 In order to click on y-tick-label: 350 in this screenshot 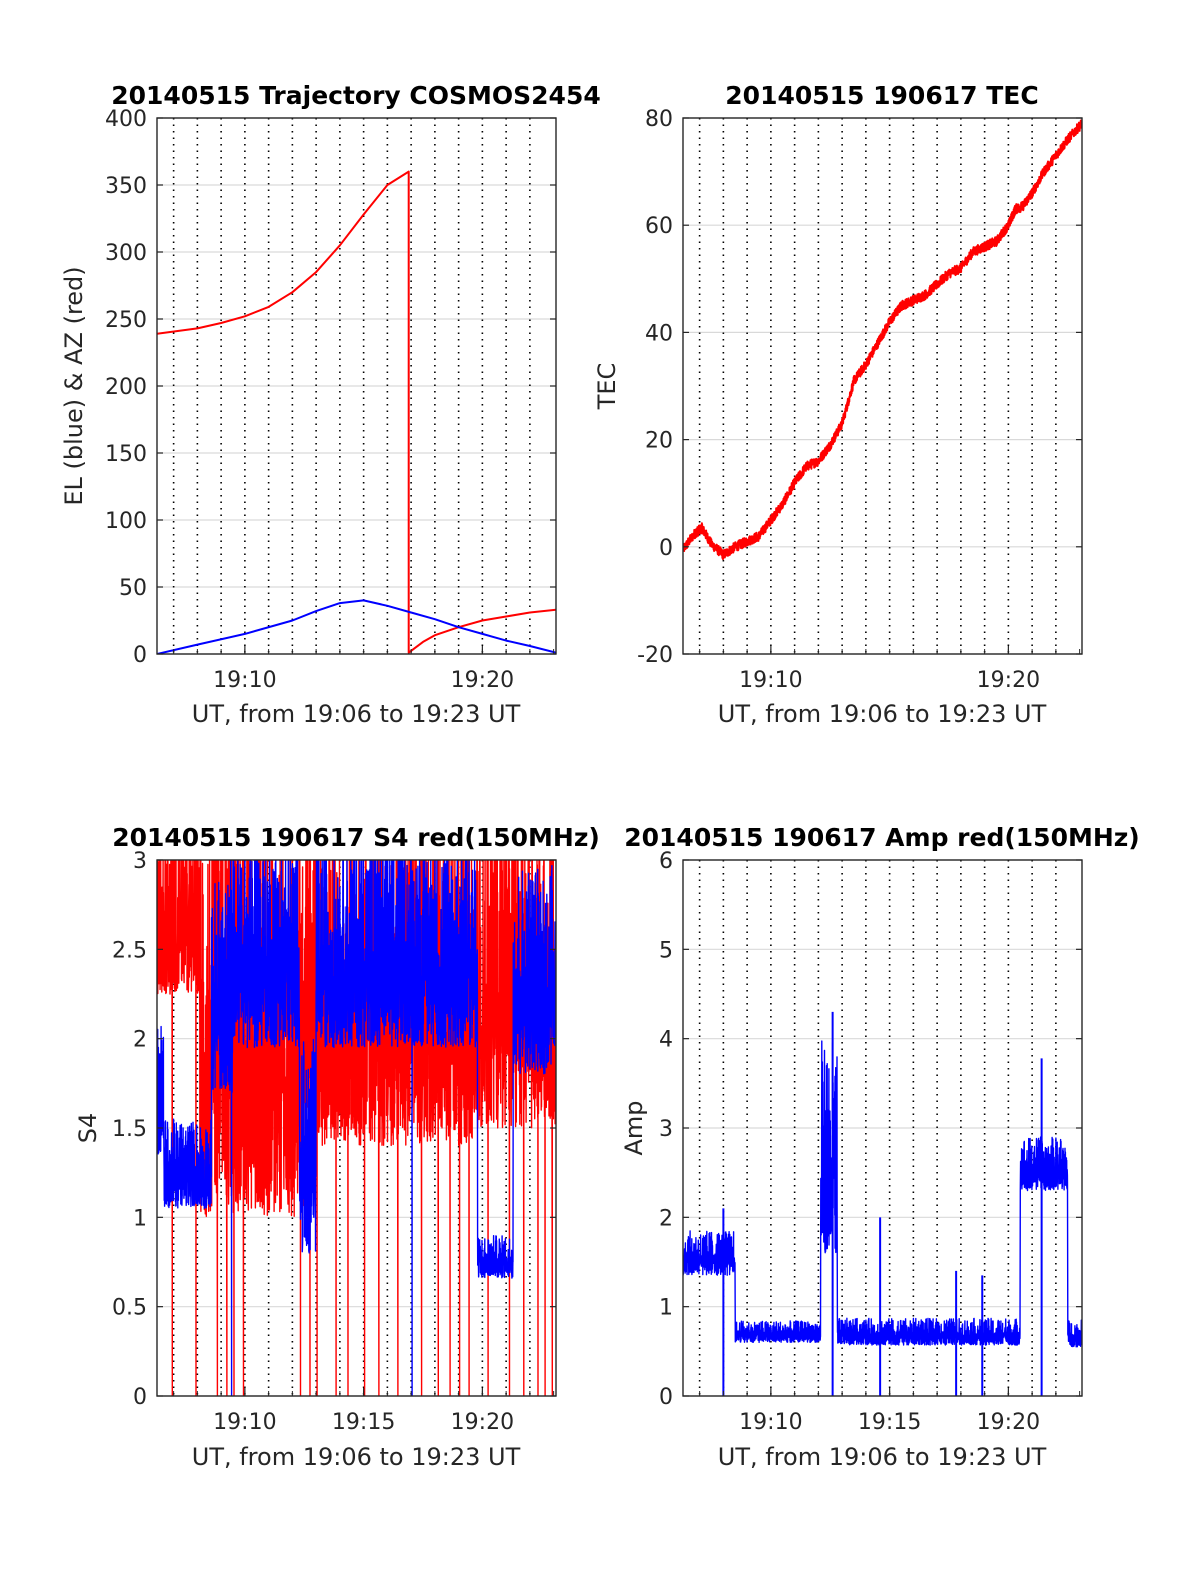, I will do `click(126, 186)`.